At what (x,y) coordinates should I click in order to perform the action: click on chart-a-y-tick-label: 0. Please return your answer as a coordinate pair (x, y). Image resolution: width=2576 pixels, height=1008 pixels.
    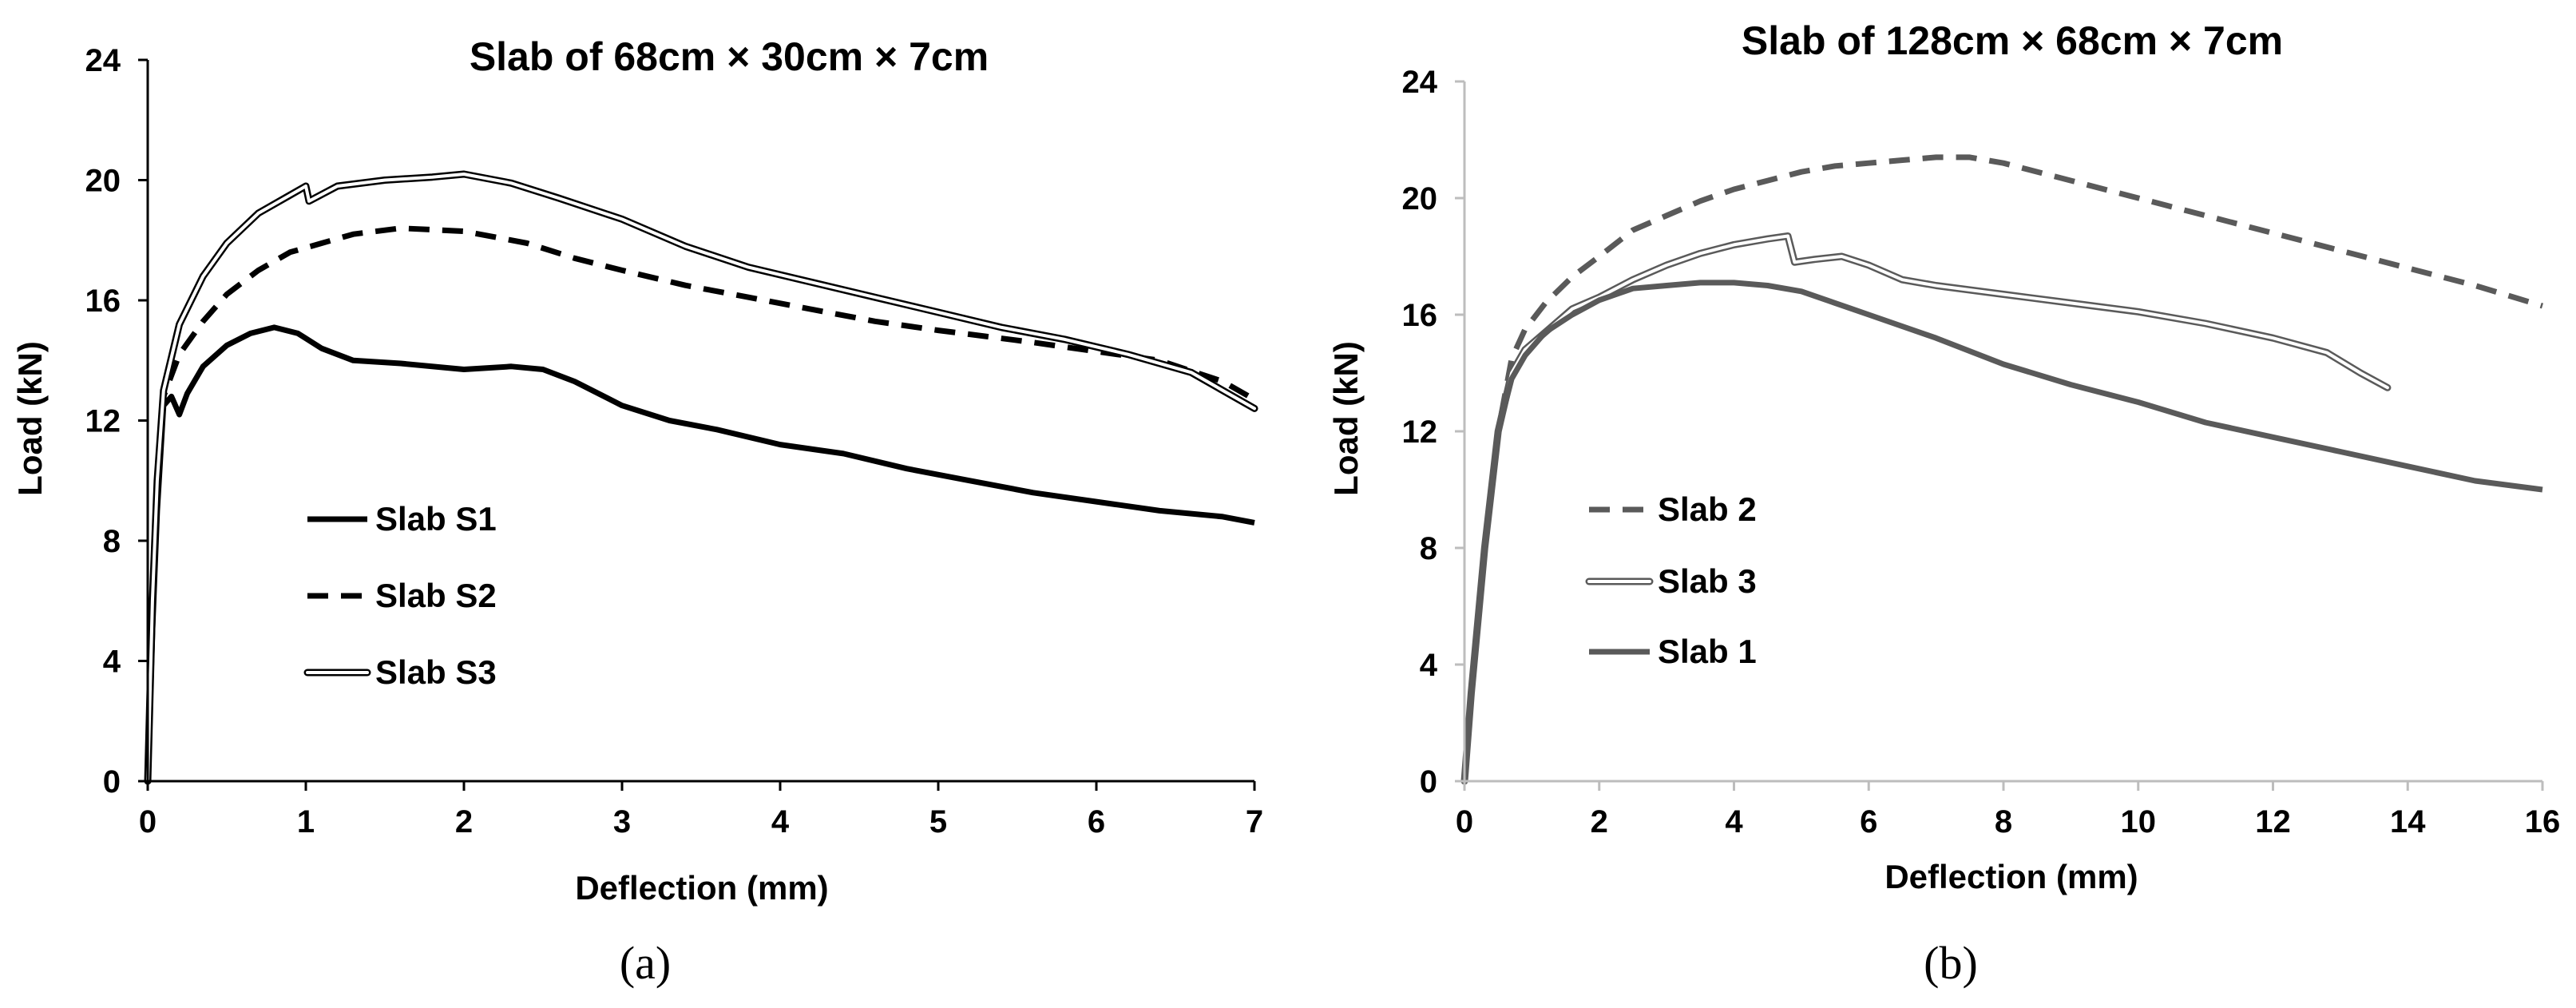
    Looking at the image, I should click on (112, 782).